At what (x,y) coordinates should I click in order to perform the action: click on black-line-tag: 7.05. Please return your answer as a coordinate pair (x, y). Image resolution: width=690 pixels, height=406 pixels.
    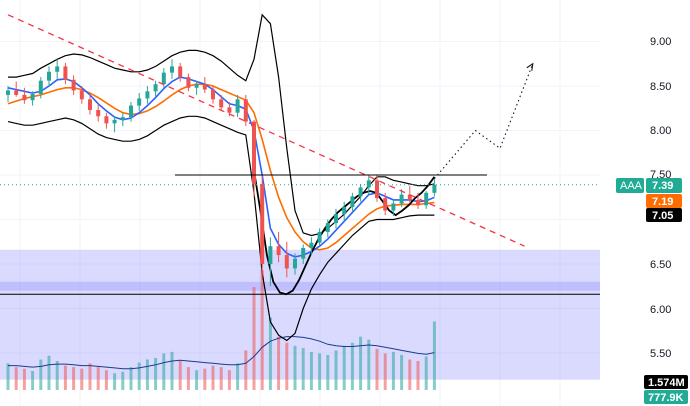
    Looking at the image, I should click on (662, 216).